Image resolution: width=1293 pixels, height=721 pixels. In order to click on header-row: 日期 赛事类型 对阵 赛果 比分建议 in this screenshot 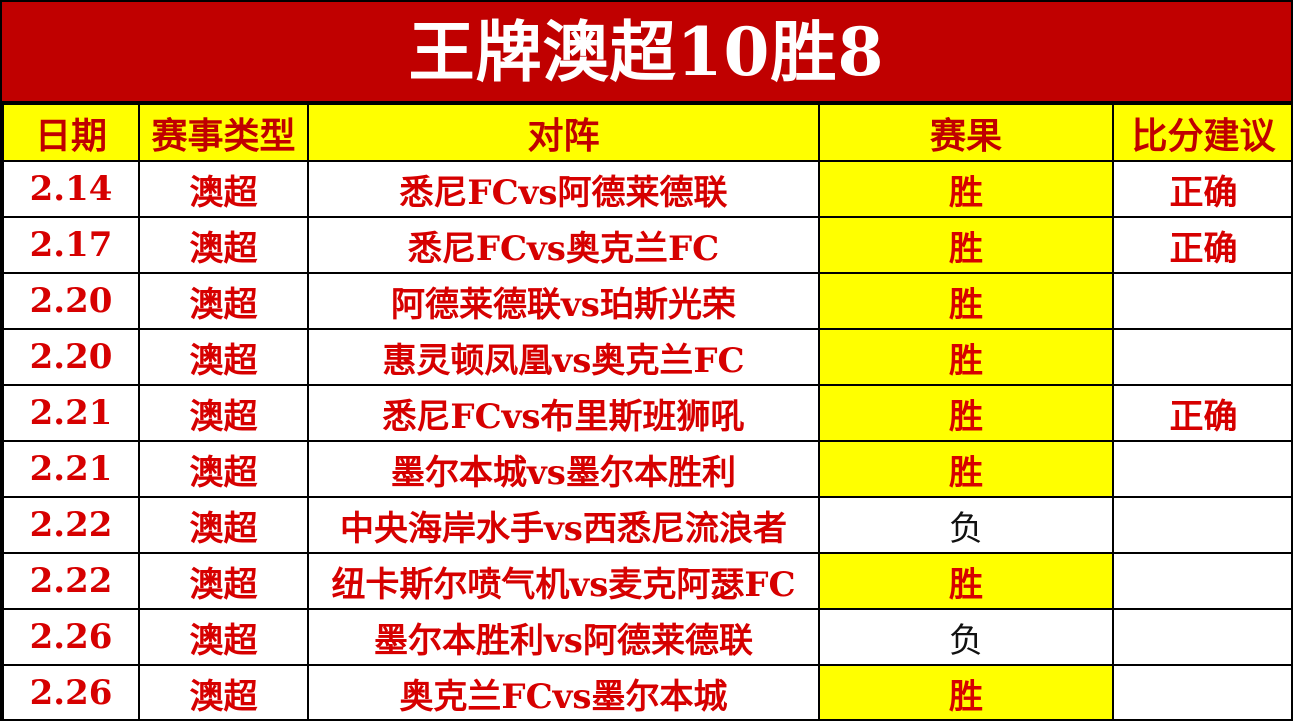, I will do `click(646, 132)`.